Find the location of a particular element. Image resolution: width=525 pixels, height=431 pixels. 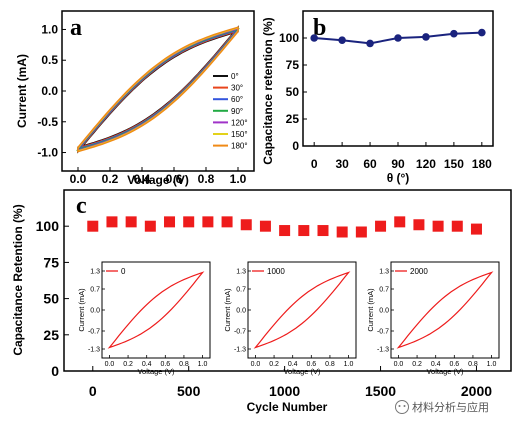

panel-c-ytick-label: 25 is located at coordinates (51, 335).